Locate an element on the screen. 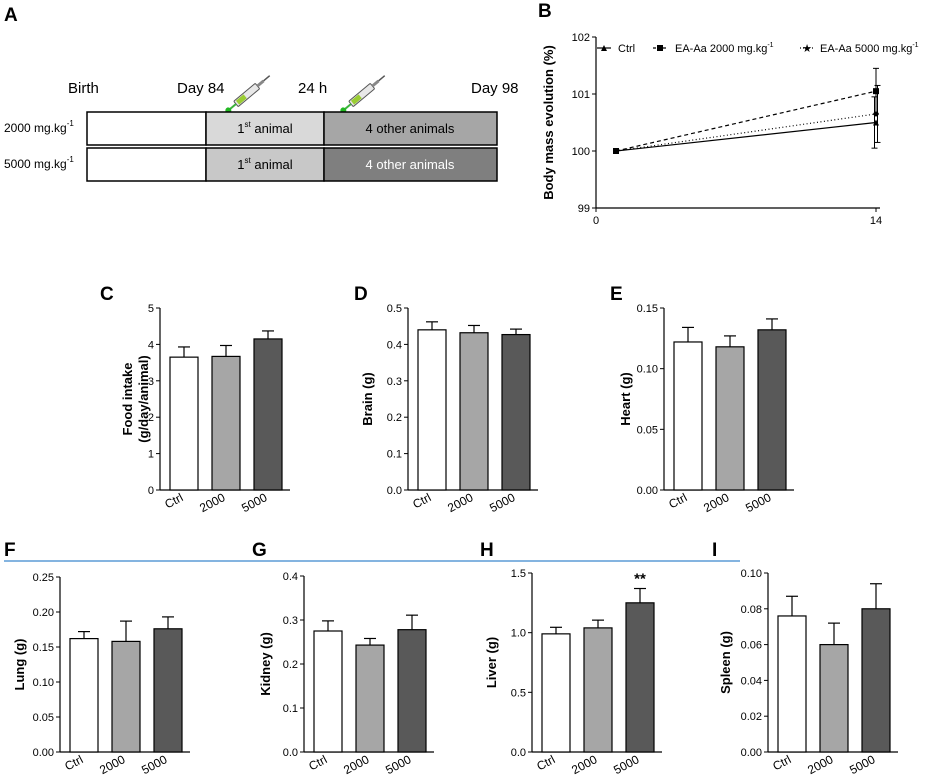 This screenshot has width=941, height=775. y-tick-label: 99 is located at coordinates (584, 209).